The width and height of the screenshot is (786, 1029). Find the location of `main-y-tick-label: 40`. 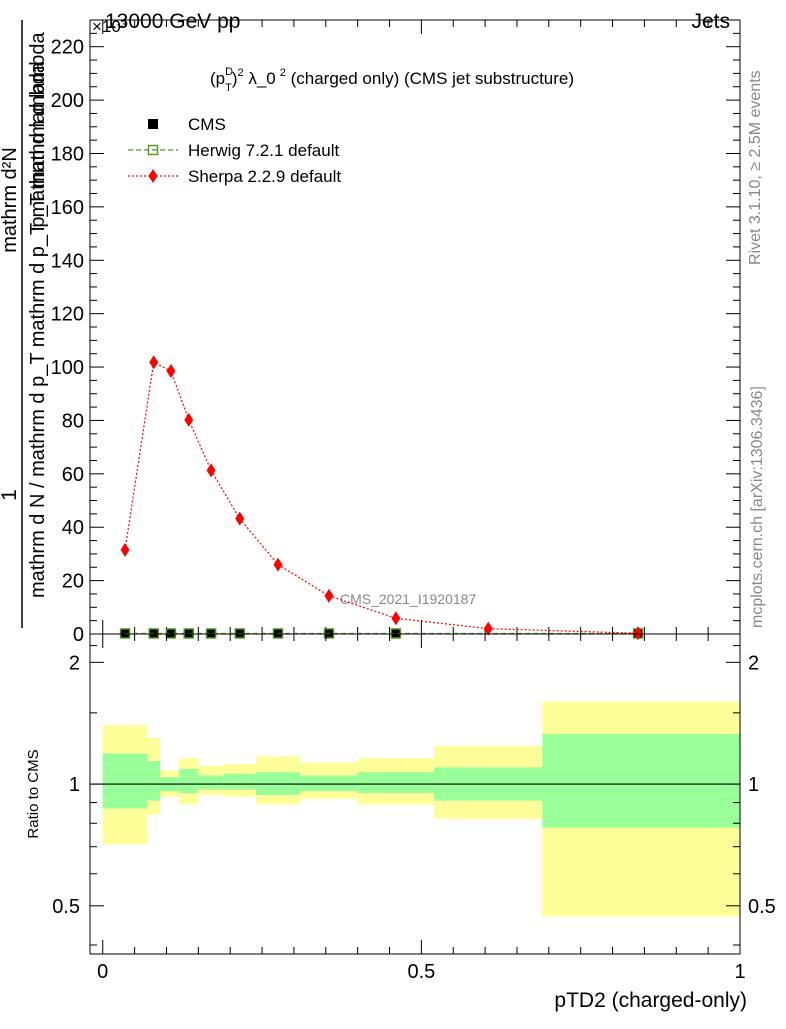

main-y-tick-label: 40 is located at coordinates (73, 528).